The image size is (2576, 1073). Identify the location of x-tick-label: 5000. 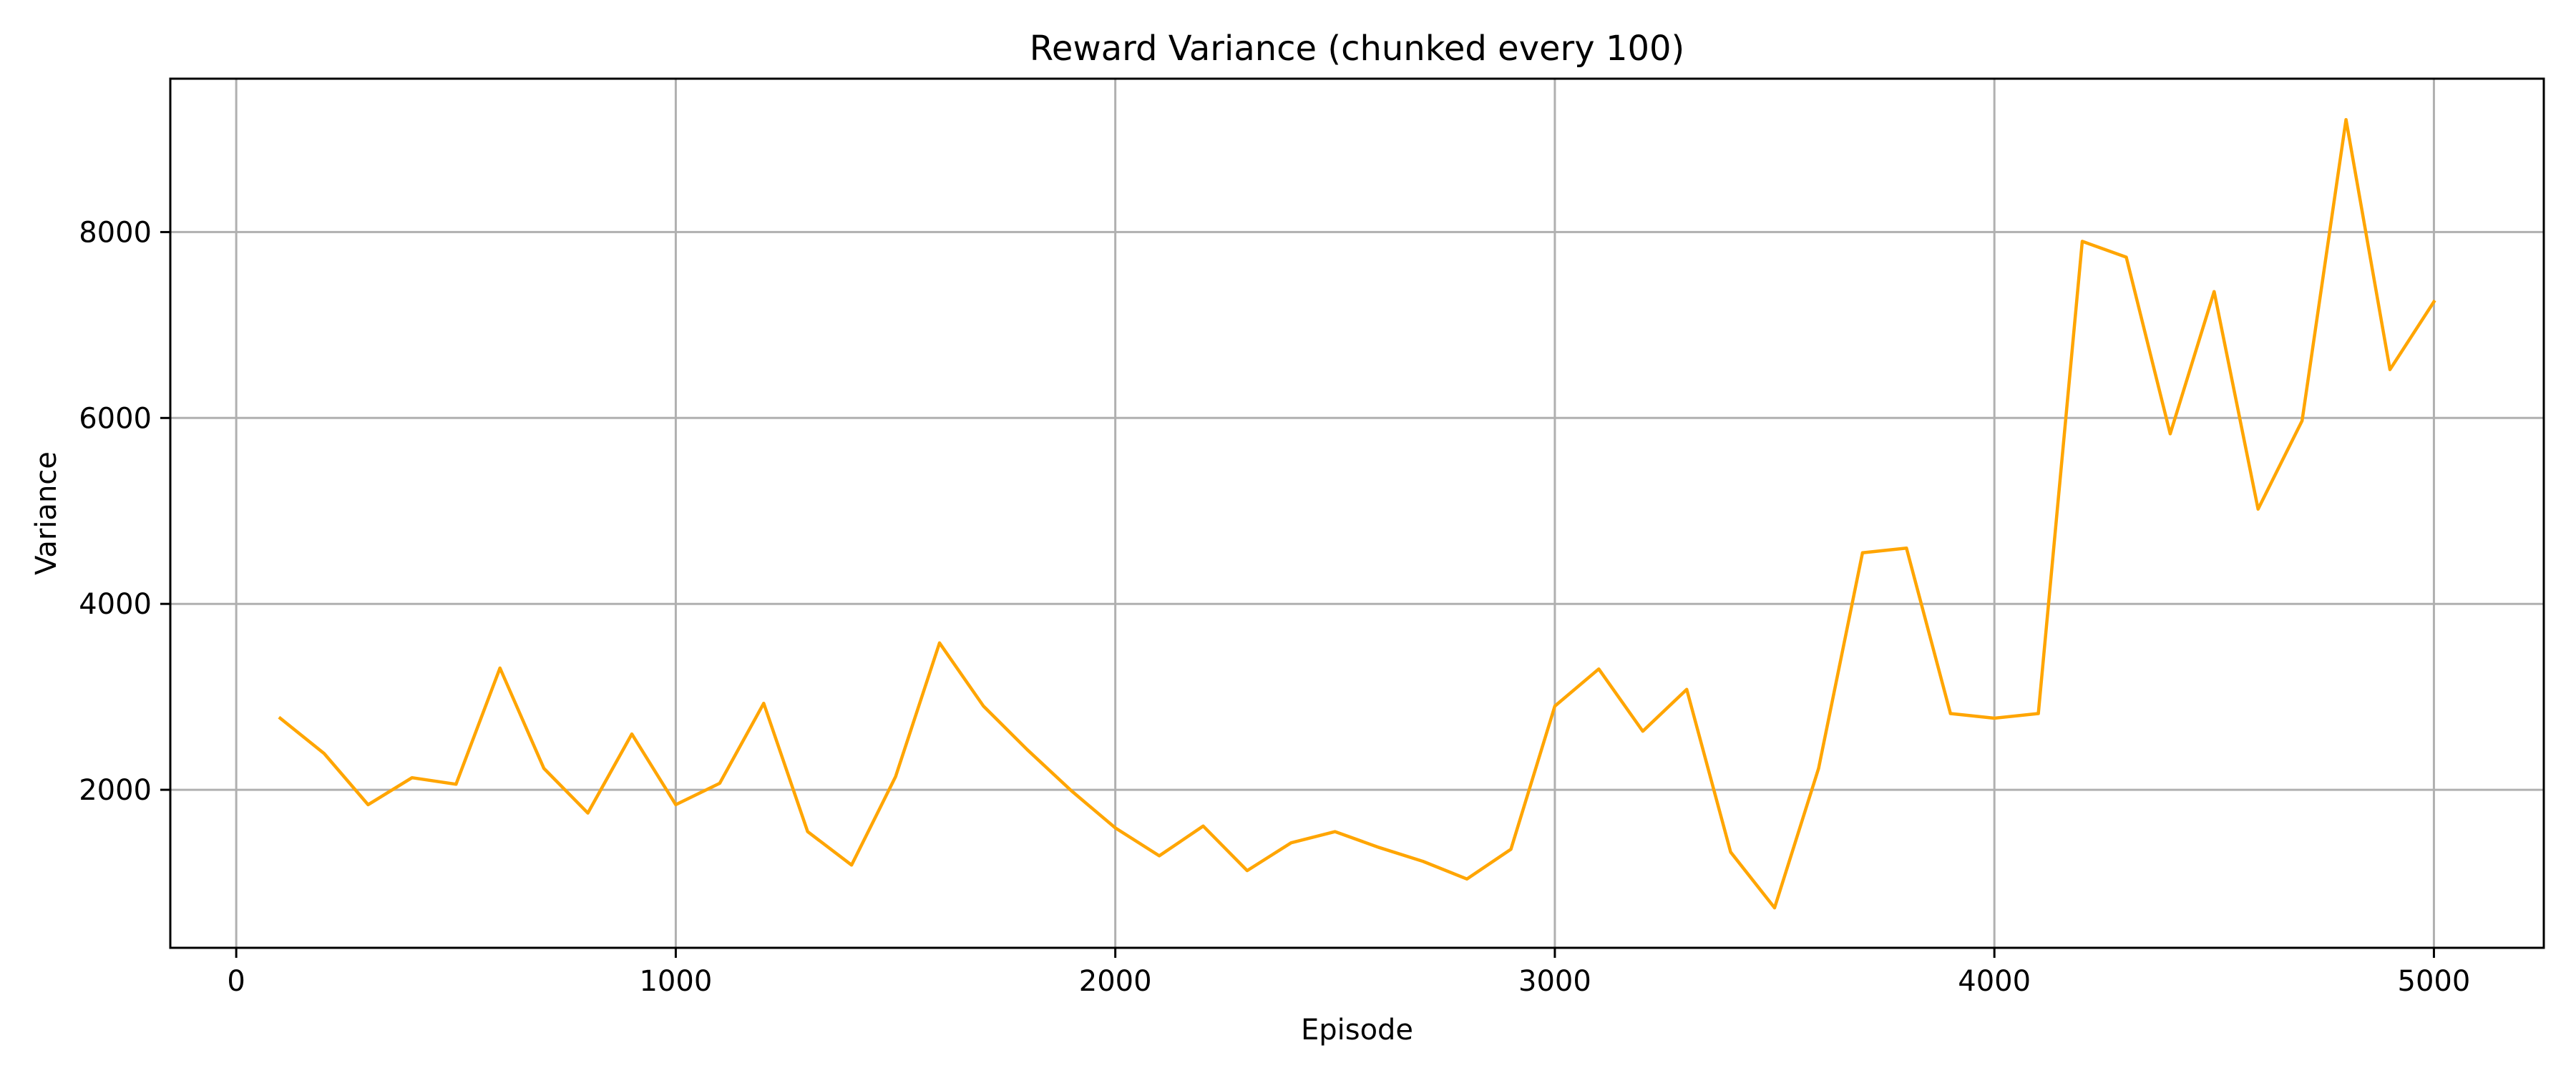
(2434, 981).